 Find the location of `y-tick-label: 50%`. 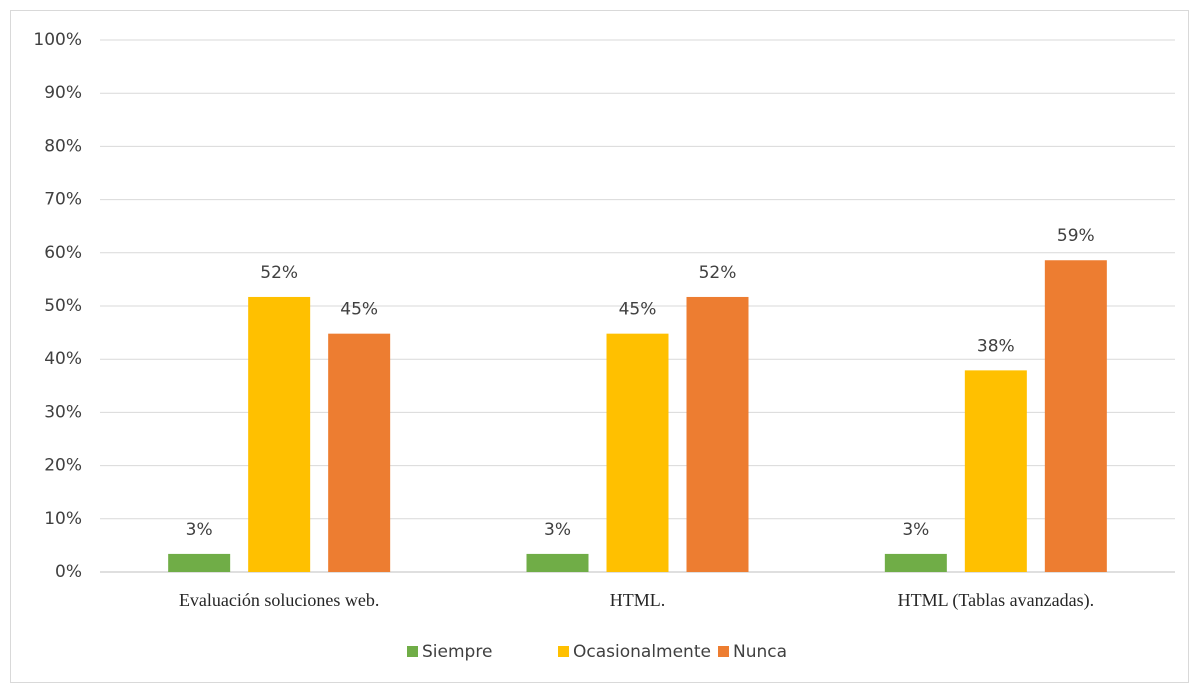

y-tick-label: 50% is located at coordinates (63, 306).